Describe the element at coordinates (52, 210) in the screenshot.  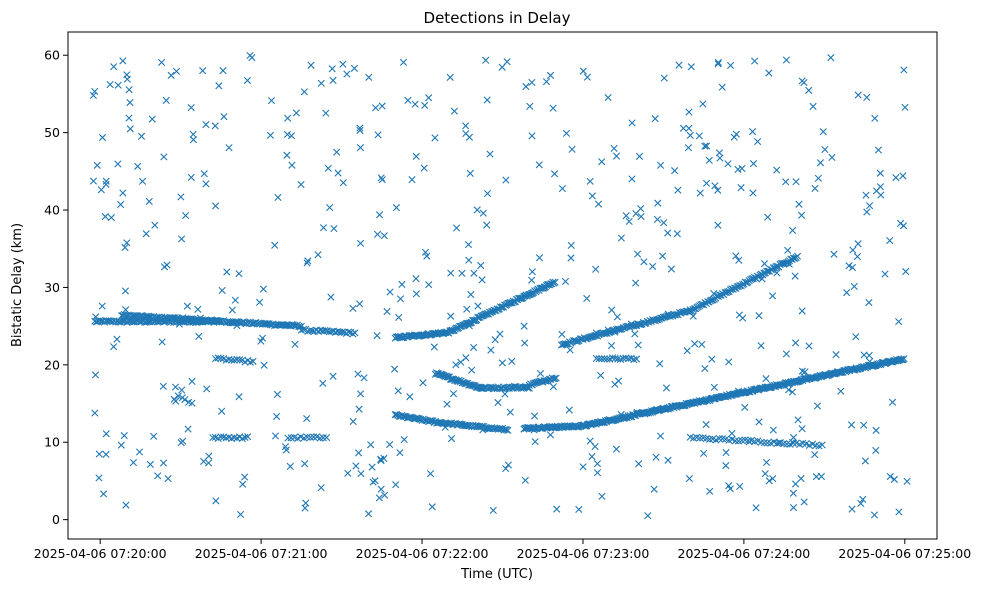
I see `y-tick-label: 40` at that location.